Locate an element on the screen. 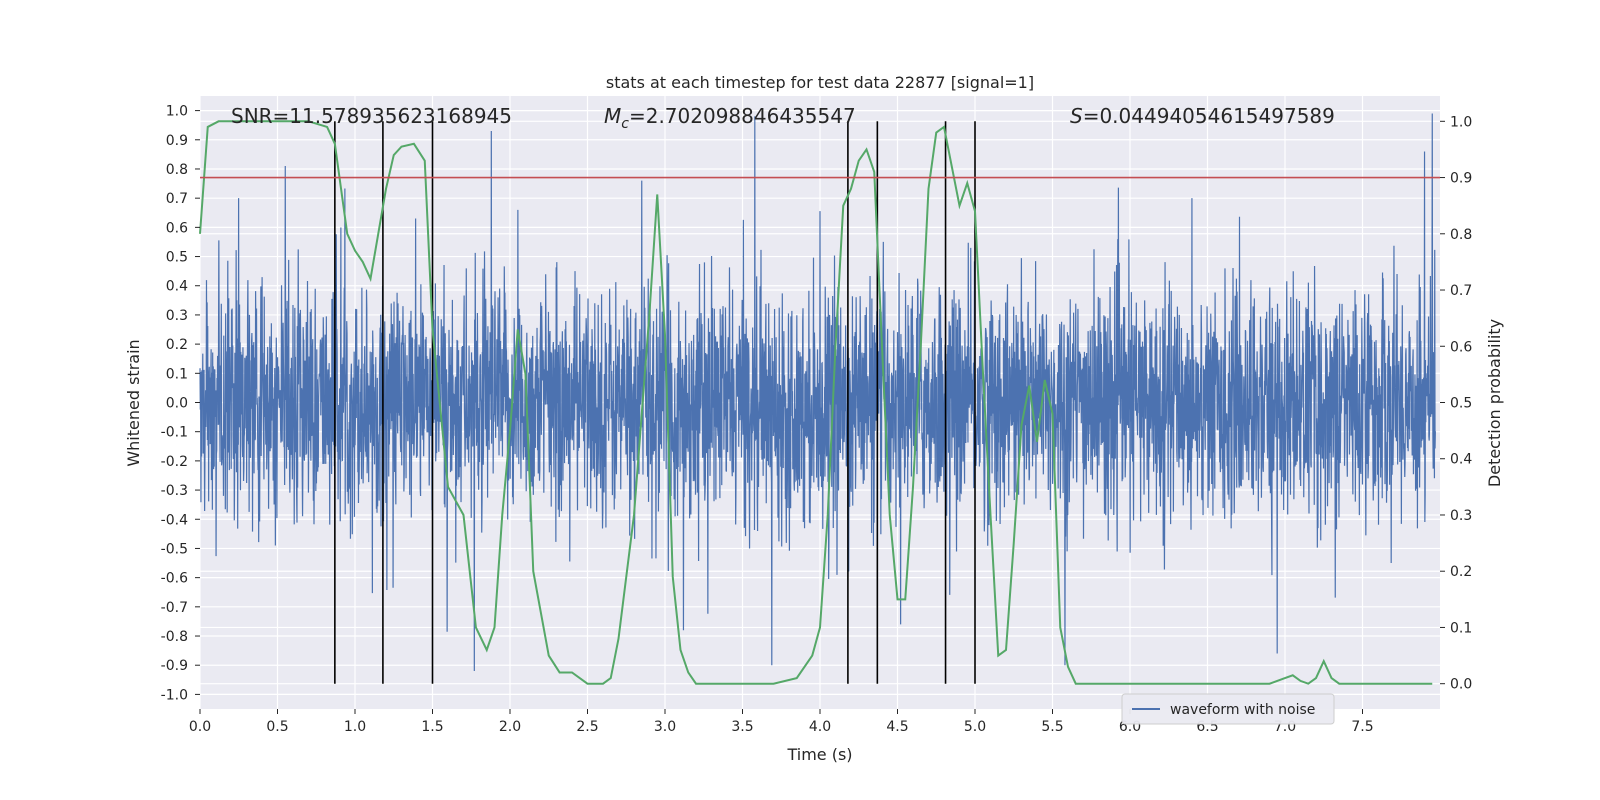  y-axis-label-right: Detection probability is located at coordinates (1494, 403).